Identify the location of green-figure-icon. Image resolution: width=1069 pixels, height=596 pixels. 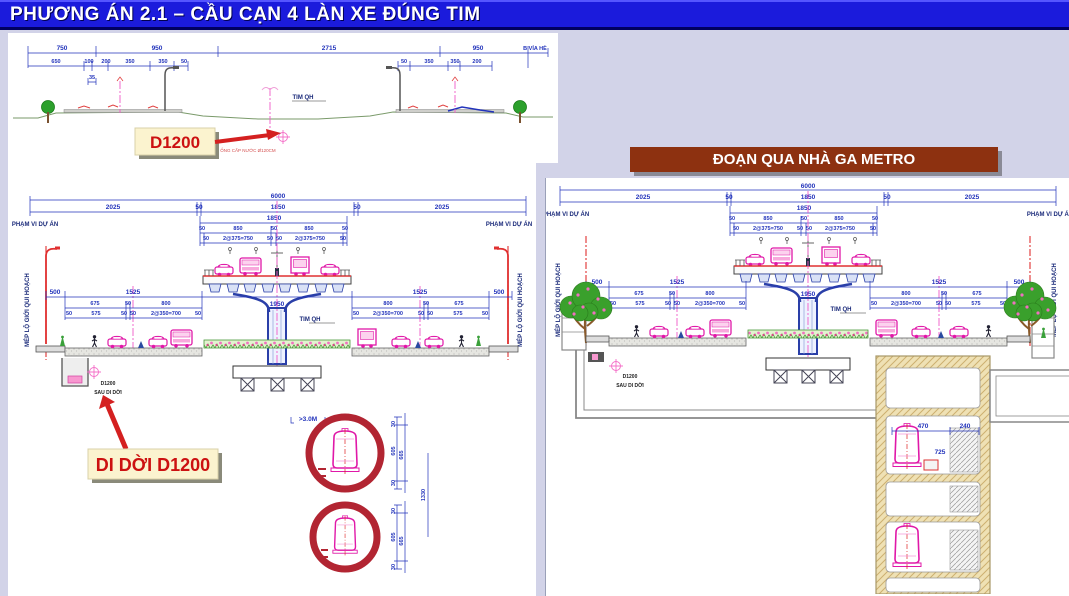
(62, 340).